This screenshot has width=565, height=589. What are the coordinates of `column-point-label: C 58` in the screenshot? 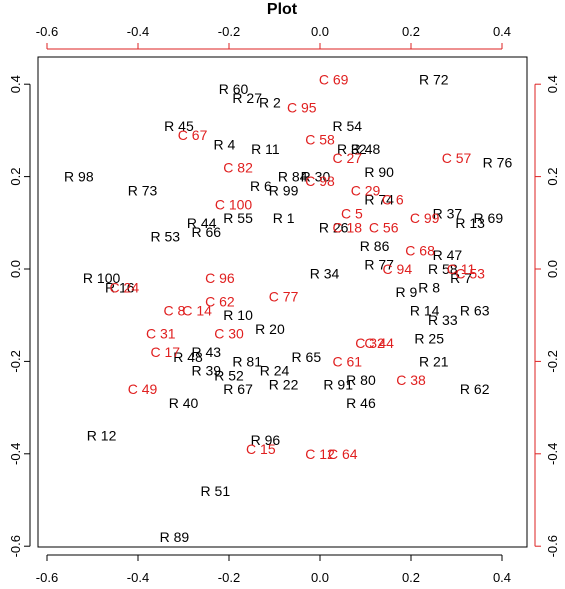 It's located at (320, 140).